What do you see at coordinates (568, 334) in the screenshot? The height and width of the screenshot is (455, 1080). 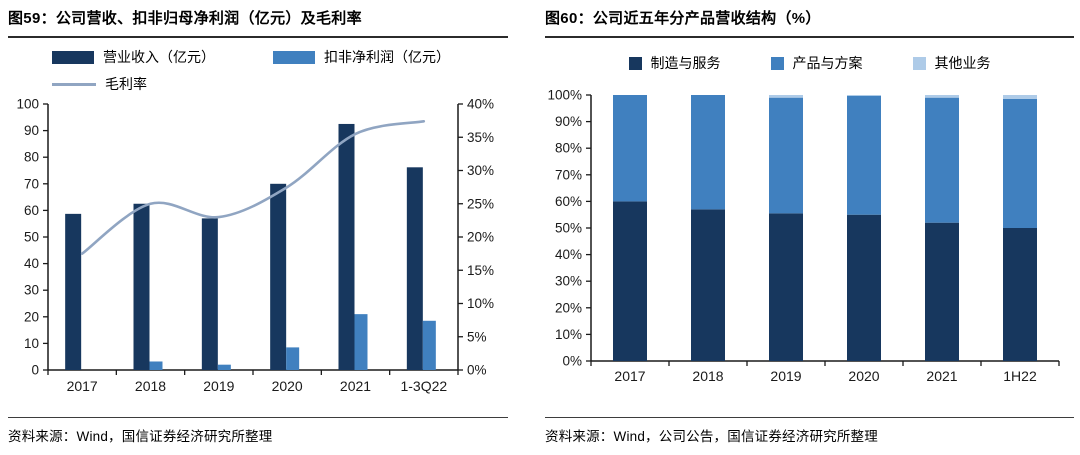 I see `y-axis-tick-label: 10%` at bounding box center [568, 334].